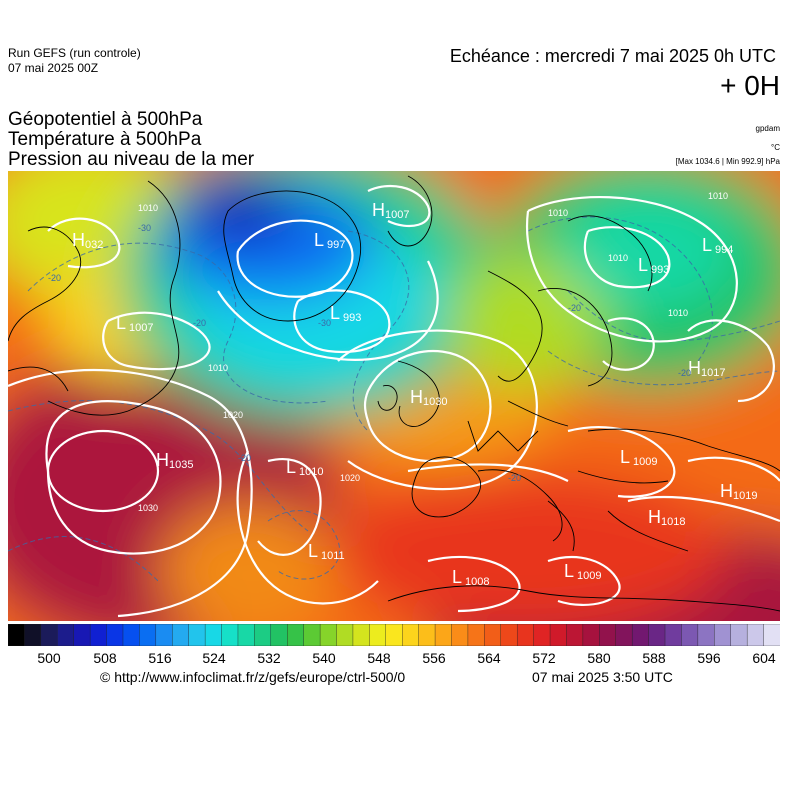 Image resolution: width=788 pixels, height=789 pixels. I want to click on pressure-center-value: 997, so click(336, 245).